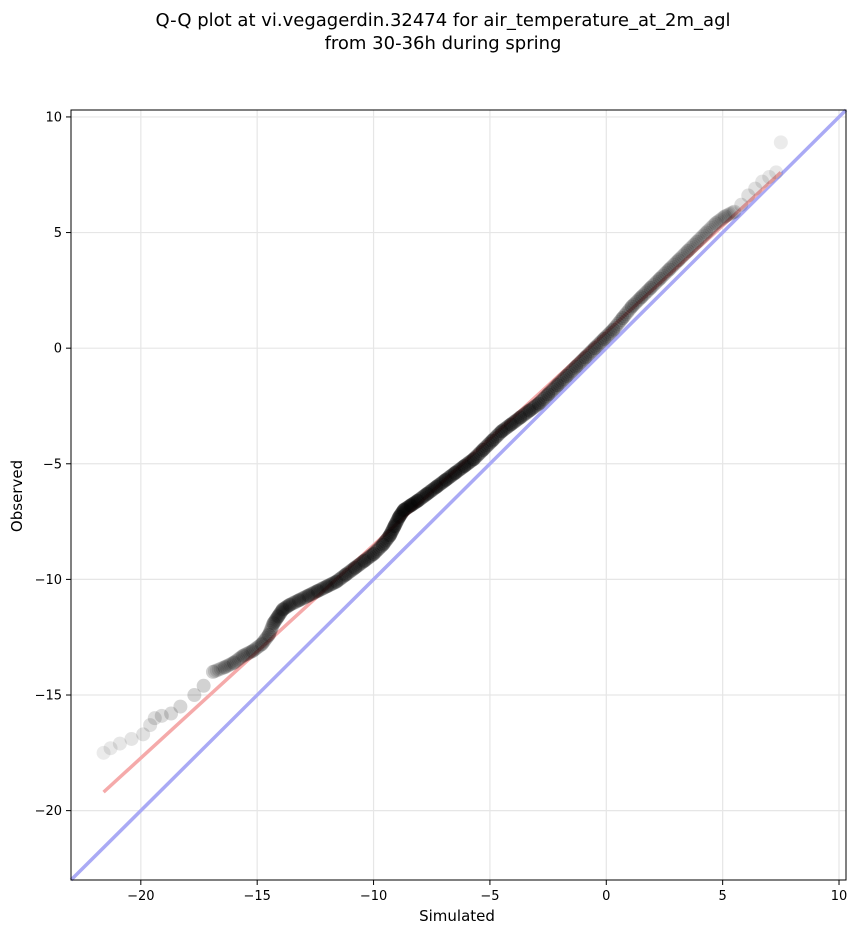 Image resolution: width=856 pixels, height=934 pixels. What do you see at coordinates (53, 464) in the screenshot?
I see `y-axis-ticks: −20 −15 −10 −5 0 5 10` at bounding box center [53, 464].